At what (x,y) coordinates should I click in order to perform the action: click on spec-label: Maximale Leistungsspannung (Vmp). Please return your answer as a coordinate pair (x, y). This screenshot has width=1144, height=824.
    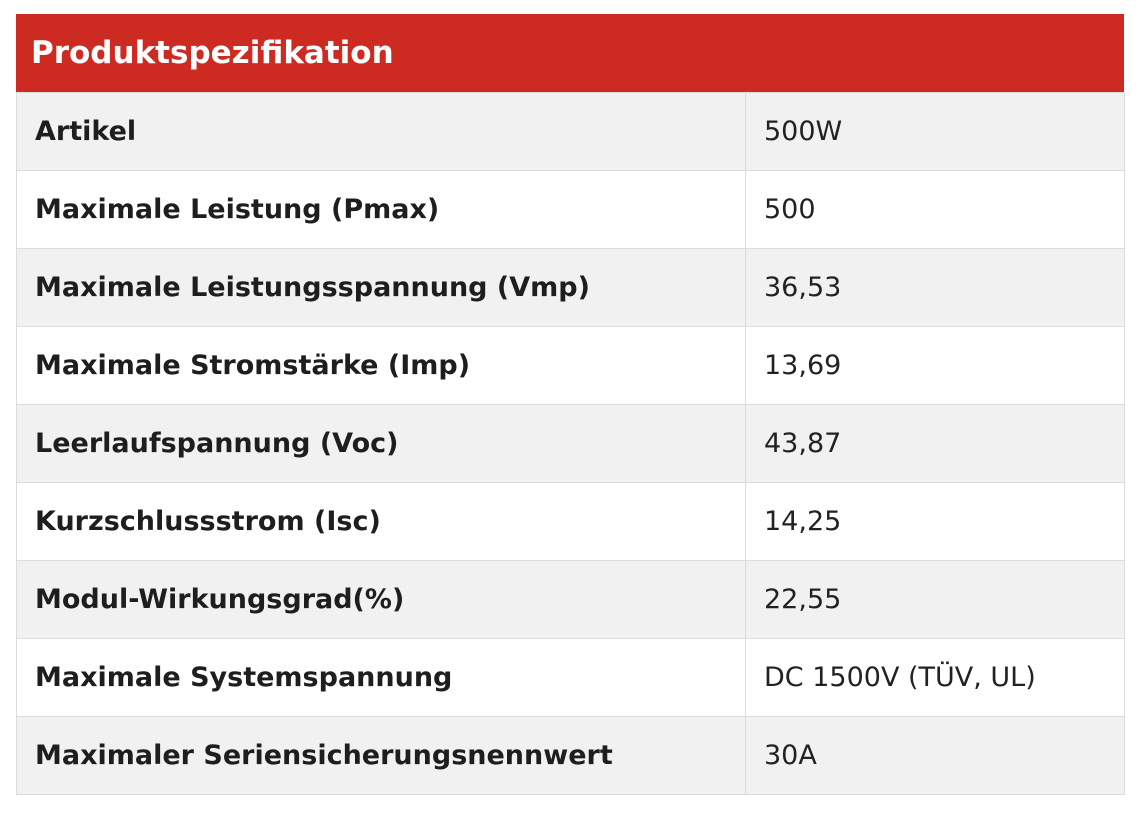
    Looking at the image, I should click on (381, 287).